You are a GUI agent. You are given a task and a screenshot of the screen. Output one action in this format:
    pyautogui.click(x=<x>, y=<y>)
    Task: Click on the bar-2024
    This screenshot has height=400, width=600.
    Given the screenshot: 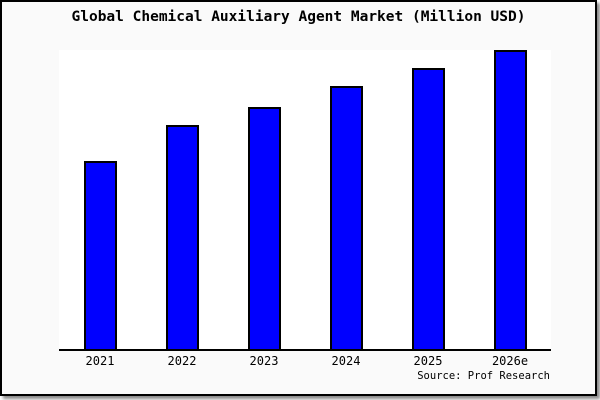 What is the action you would take?
    pyautogui.click(x=346, y=217)
    